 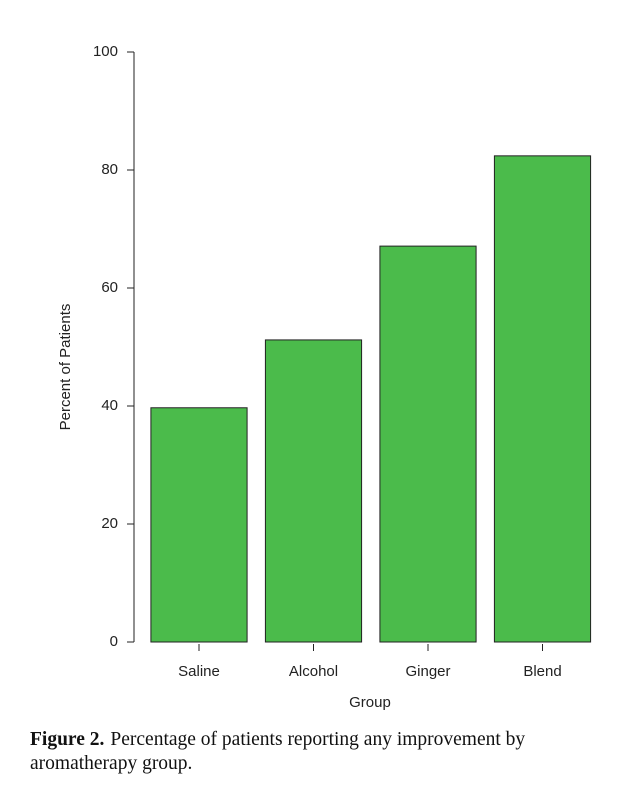 I want to click on y-tick-label: 0, so click(x=114, y=641).